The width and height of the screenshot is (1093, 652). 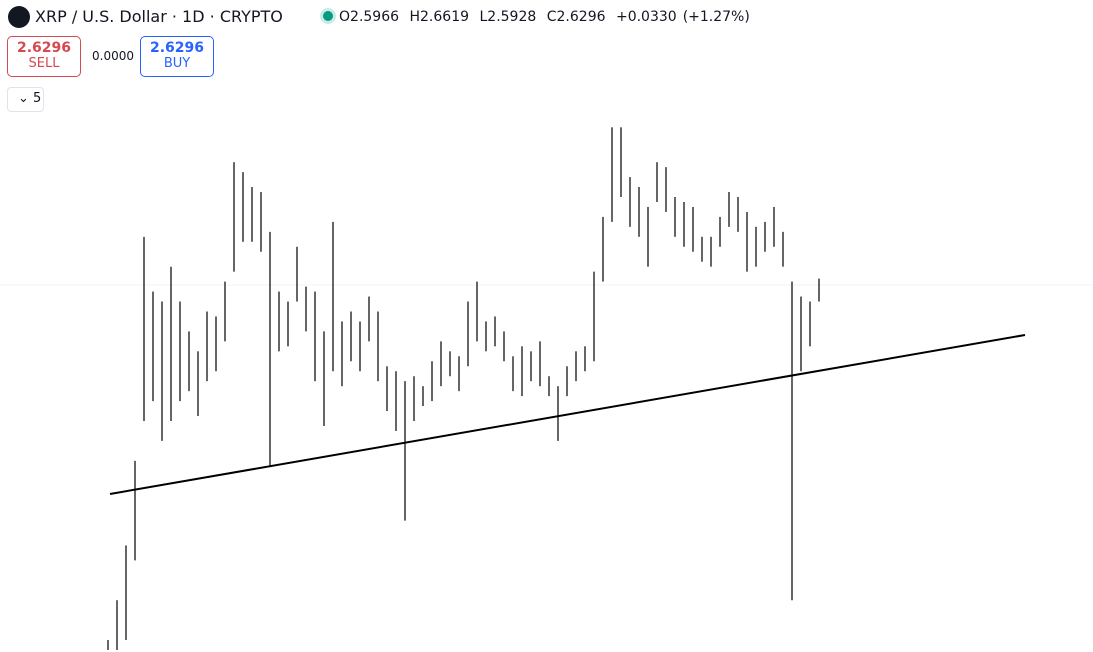 What do you see at coordinates (37, 98) in the screenshot?
I see `indicator-count: 5` at bounding box center [37, 98].